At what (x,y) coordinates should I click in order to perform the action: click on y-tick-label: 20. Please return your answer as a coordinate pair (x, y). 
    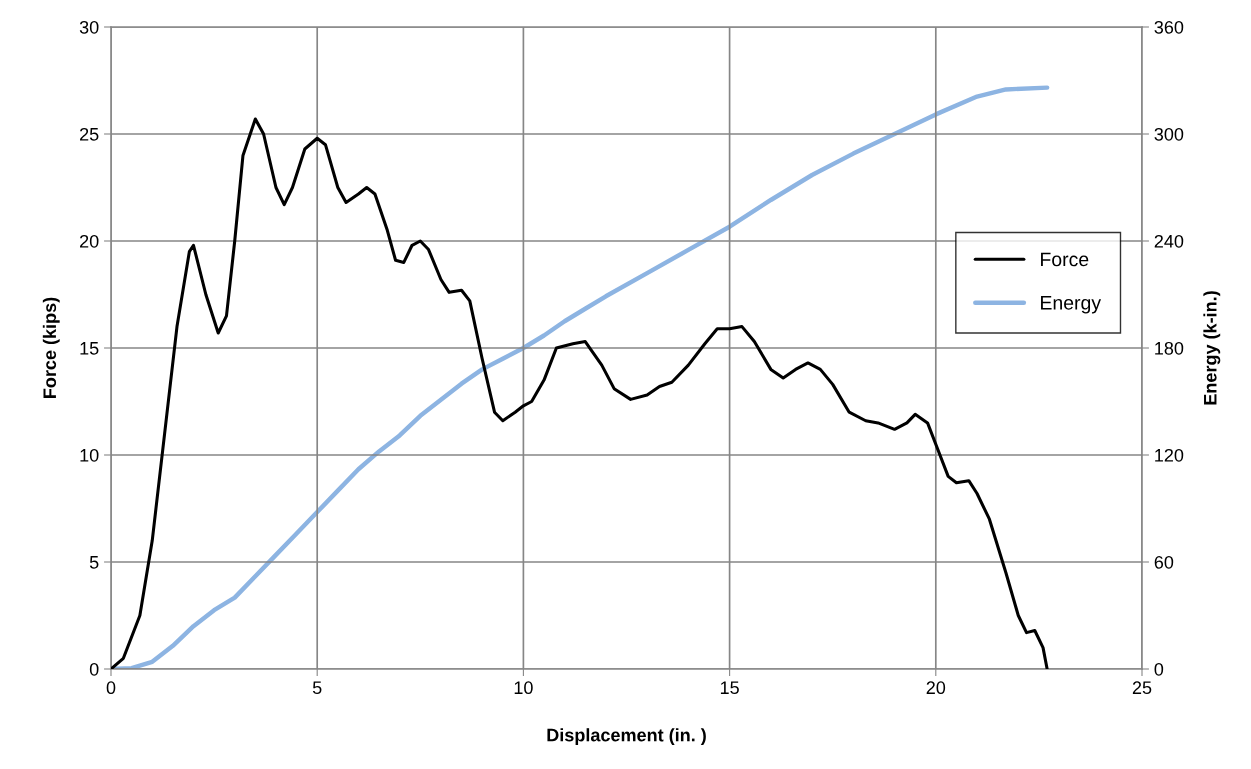
    Looking at the image, I should click on (89, 241).